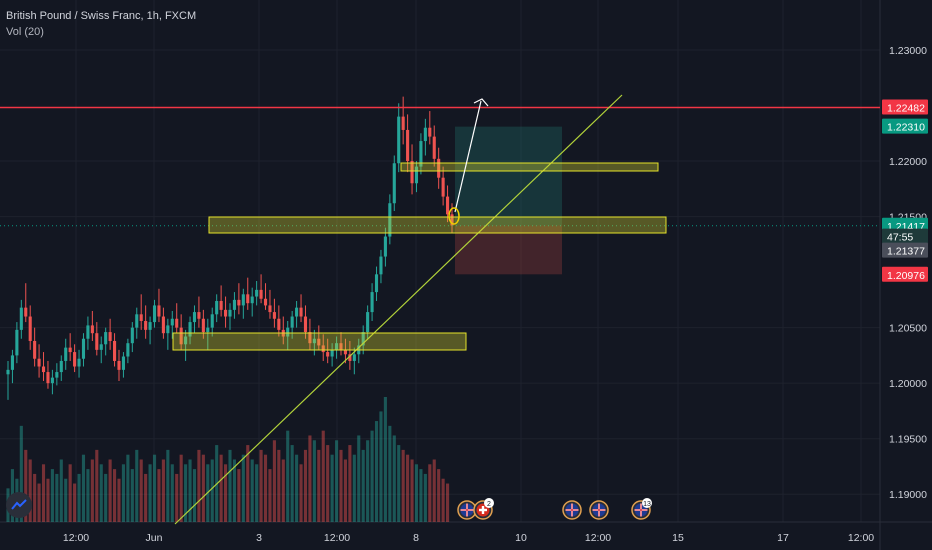 The height and width of the screenshot is (550, 932). Describe the element at coordinates (554, 509) in the screenshot. I see `economic-events: 2 13` at that location.